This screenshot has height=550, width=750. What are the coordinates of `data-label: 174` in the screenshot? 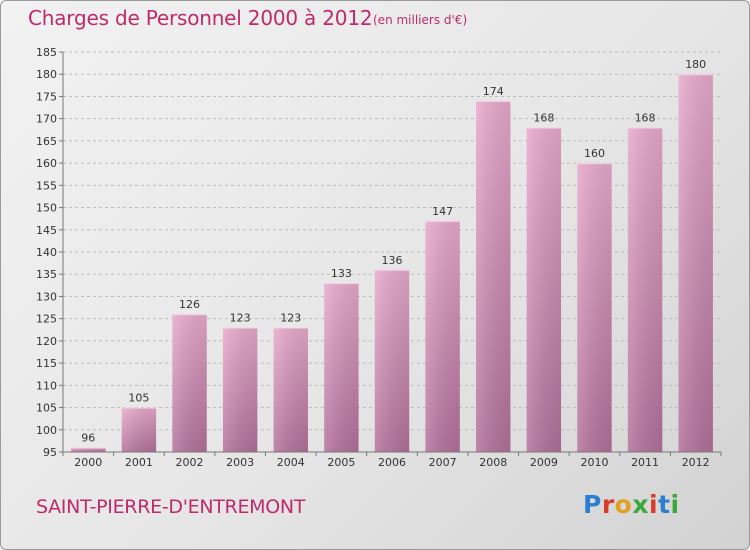 It's located at (493, 91).